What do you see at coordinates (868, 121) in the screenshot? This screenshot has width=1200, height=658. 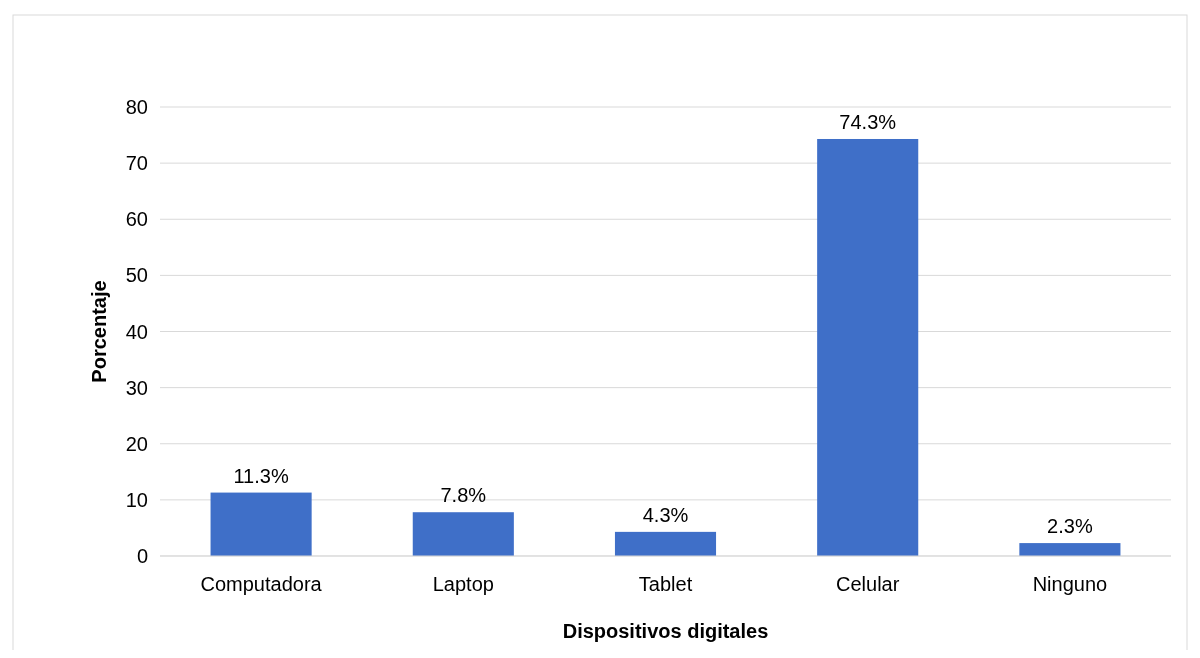 I see `data-label: 74.3%` at bounding box center [868, 121].